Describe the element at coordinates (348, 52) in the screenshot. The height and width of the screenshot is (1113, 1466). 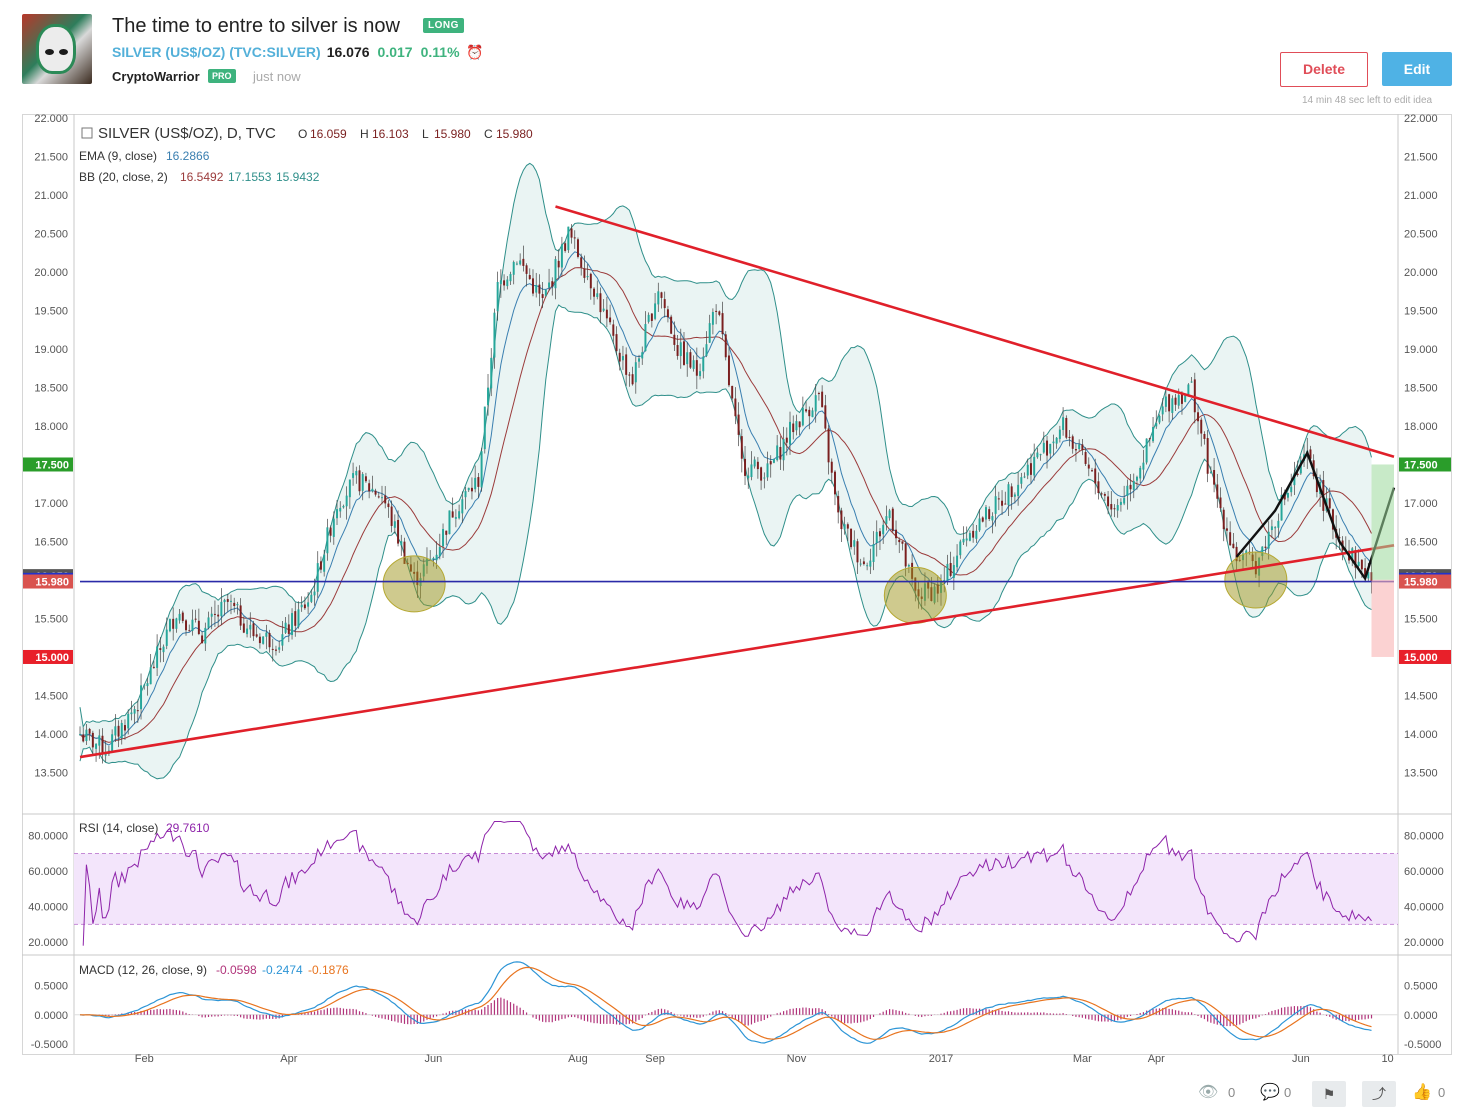
I see `last-price: 16.076` at that location.